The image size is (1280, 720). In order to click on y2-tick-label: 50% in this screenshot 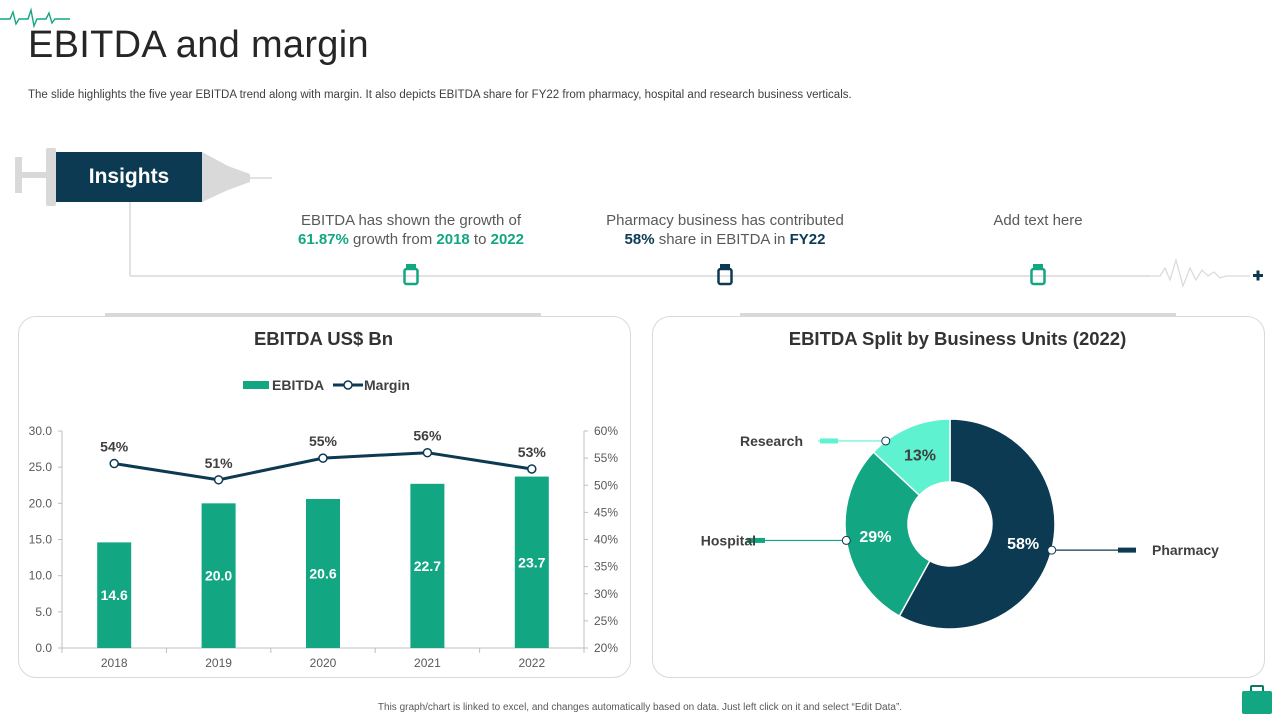, I will do `click(606, 485)`.